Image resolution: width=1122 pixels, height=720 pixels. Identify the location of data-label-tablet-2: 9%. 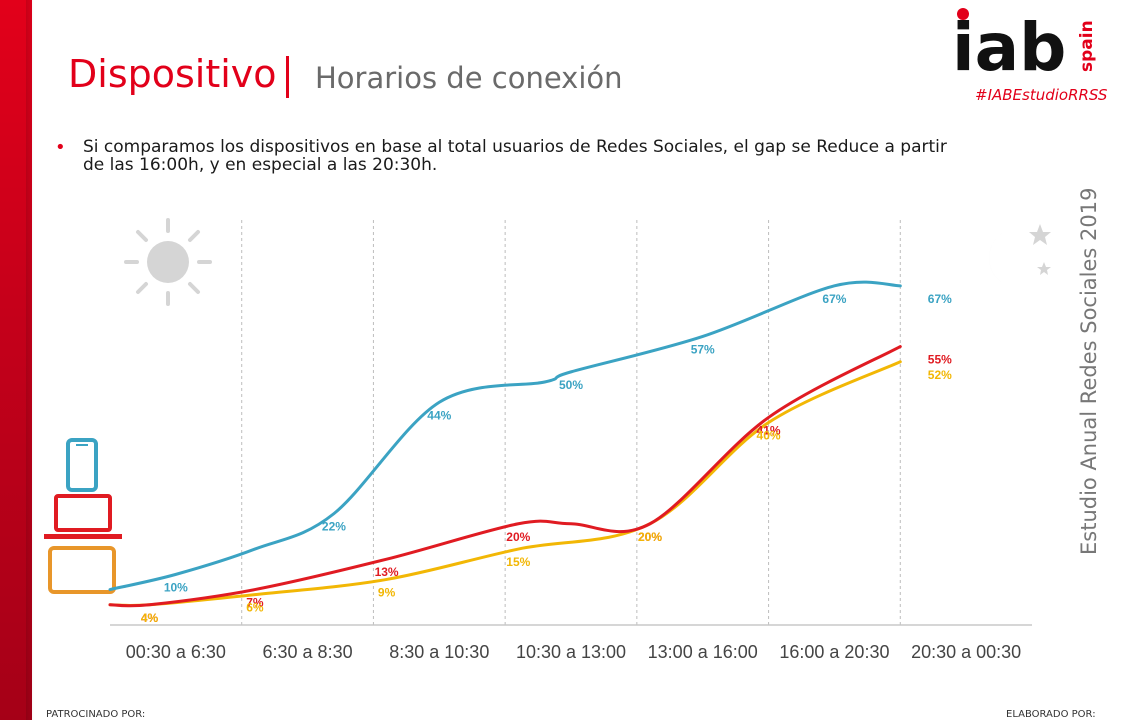
(387, 592).